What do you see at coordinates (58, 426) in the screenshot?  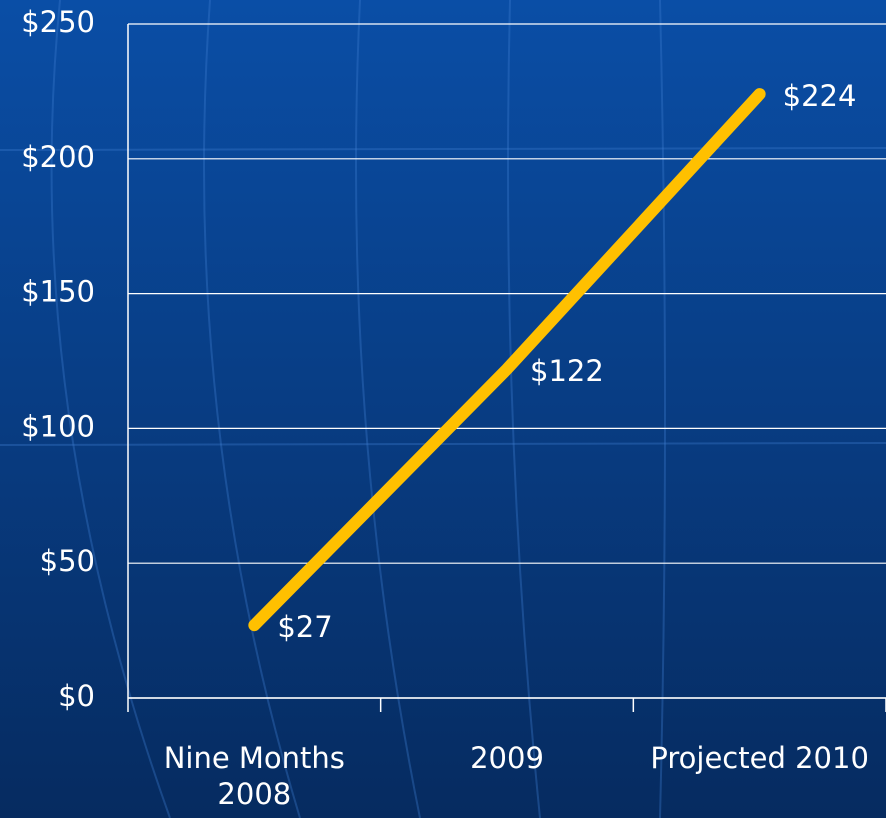 I see `y-tick-label: $100` at bounding box center [58, 426].